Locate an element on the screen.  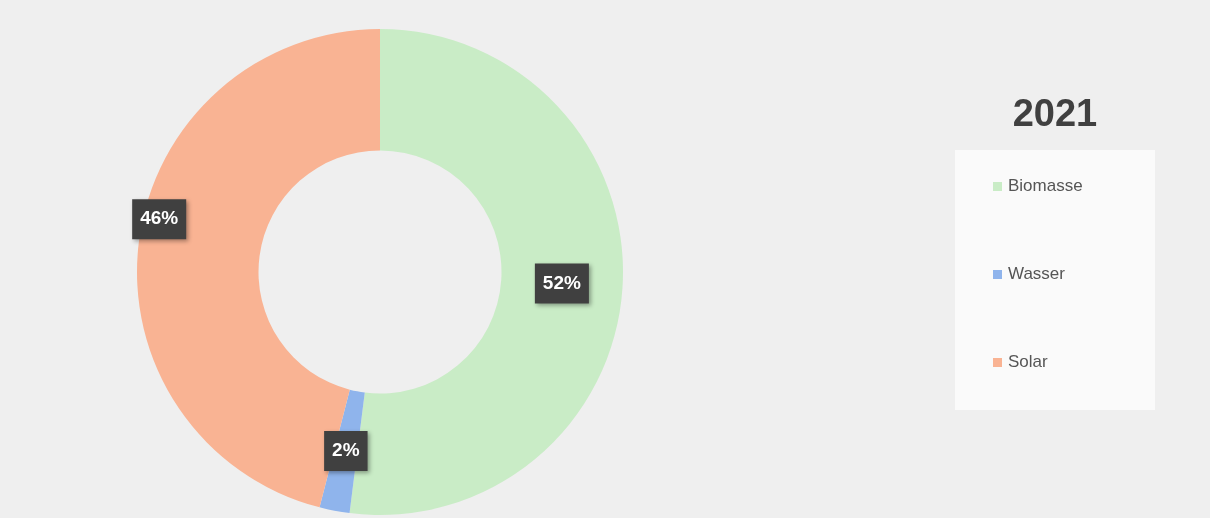
data-label: 46% is located at coordinates (159, 218).